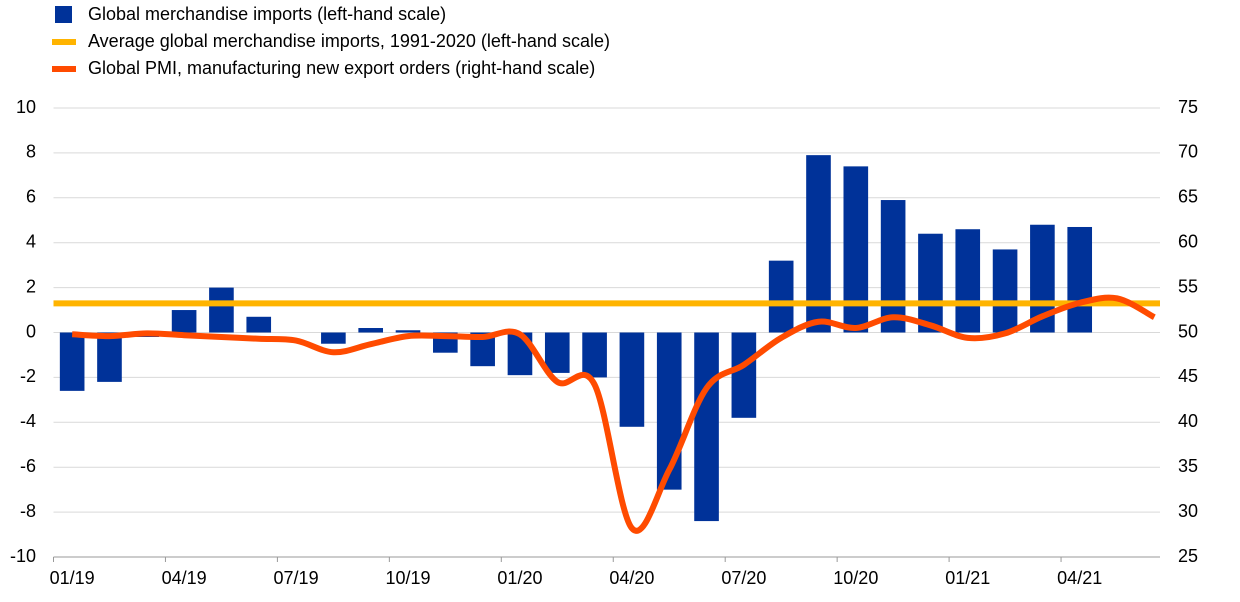 Image resolution: width=1240 pixels, height=602 pixels. I want to click on y-tick-label: 4, so click(31, 241).